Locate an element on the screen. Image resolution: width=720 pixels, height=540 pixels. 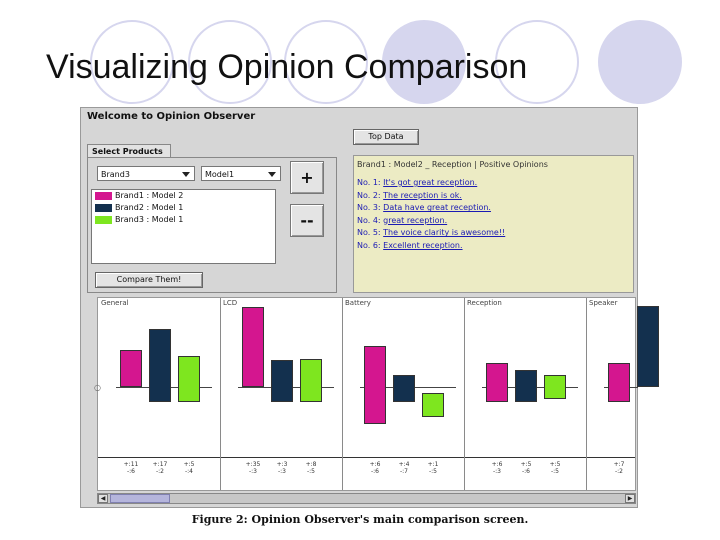
list-item: Brand2 : Model 1 is located at coordinates (183, 208).